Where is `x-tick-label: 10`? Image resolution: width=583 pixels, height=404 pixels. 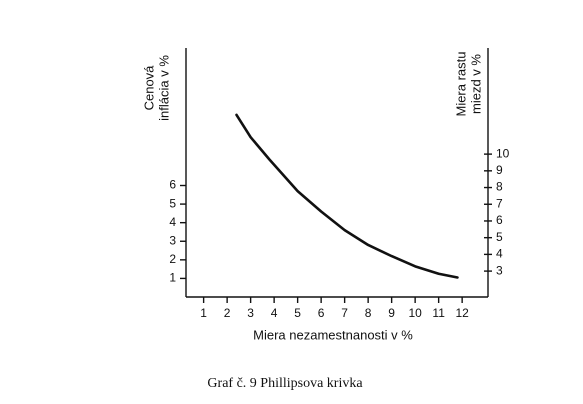
x-tick-label: 10 is located at coordinates (415, 313).